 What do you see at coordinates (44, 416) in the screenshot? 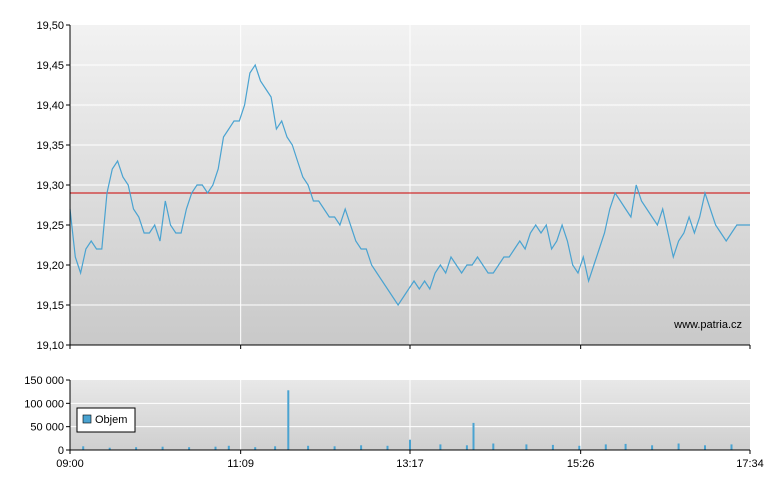
I see `volume-y-axis: 150 000 100 000 50 000 0` at bounding box center [44, 416].